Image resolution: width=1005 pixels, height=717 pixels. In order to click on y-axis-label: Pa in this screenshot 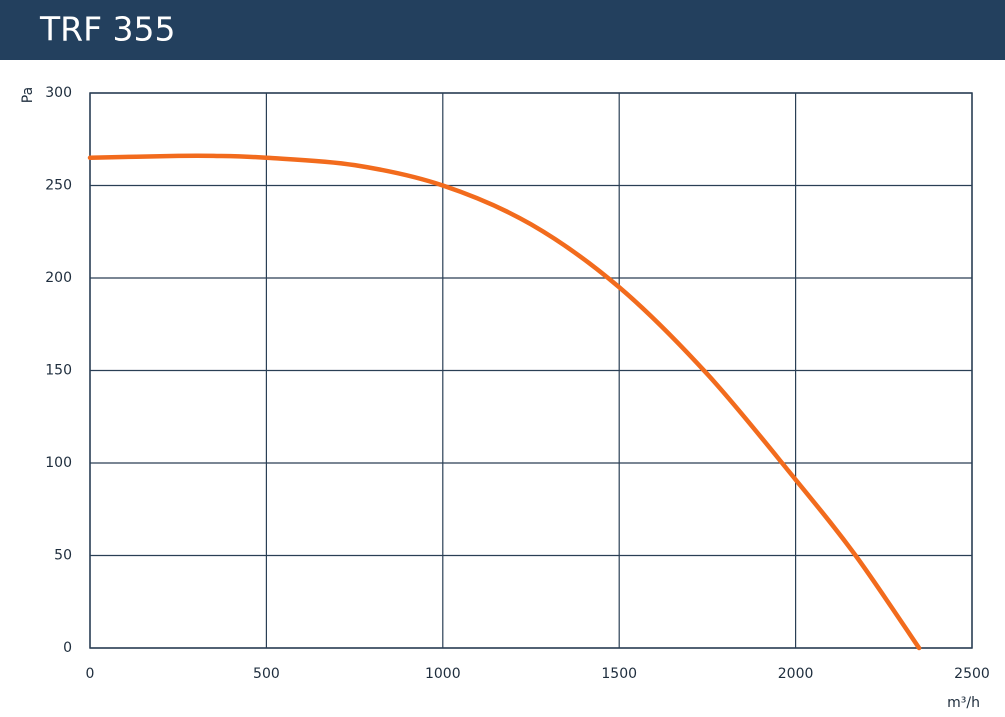, I will do `click(28, 95)`.